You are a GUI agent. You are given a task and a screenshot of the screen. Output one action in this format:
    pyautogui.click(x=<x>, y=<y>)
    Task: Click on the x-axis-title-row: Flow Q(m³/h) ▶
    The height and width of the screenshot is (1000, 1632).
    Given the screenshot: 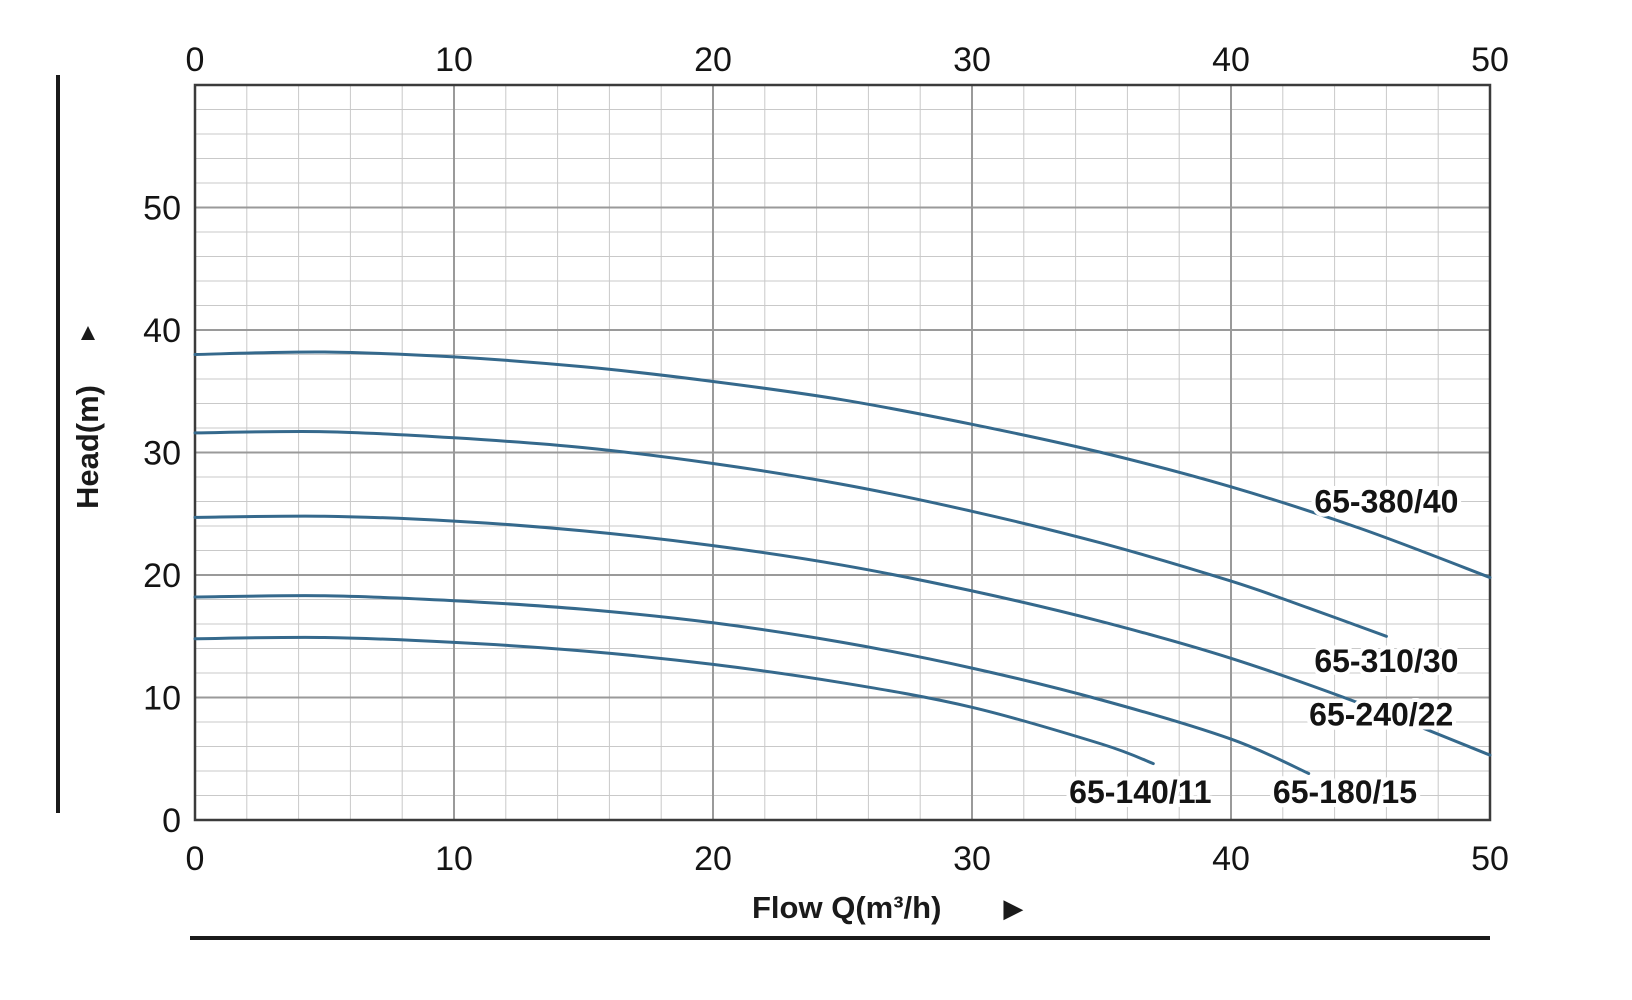 What is the action you would take?
    pyautogui.click(x=887, y=908)
    